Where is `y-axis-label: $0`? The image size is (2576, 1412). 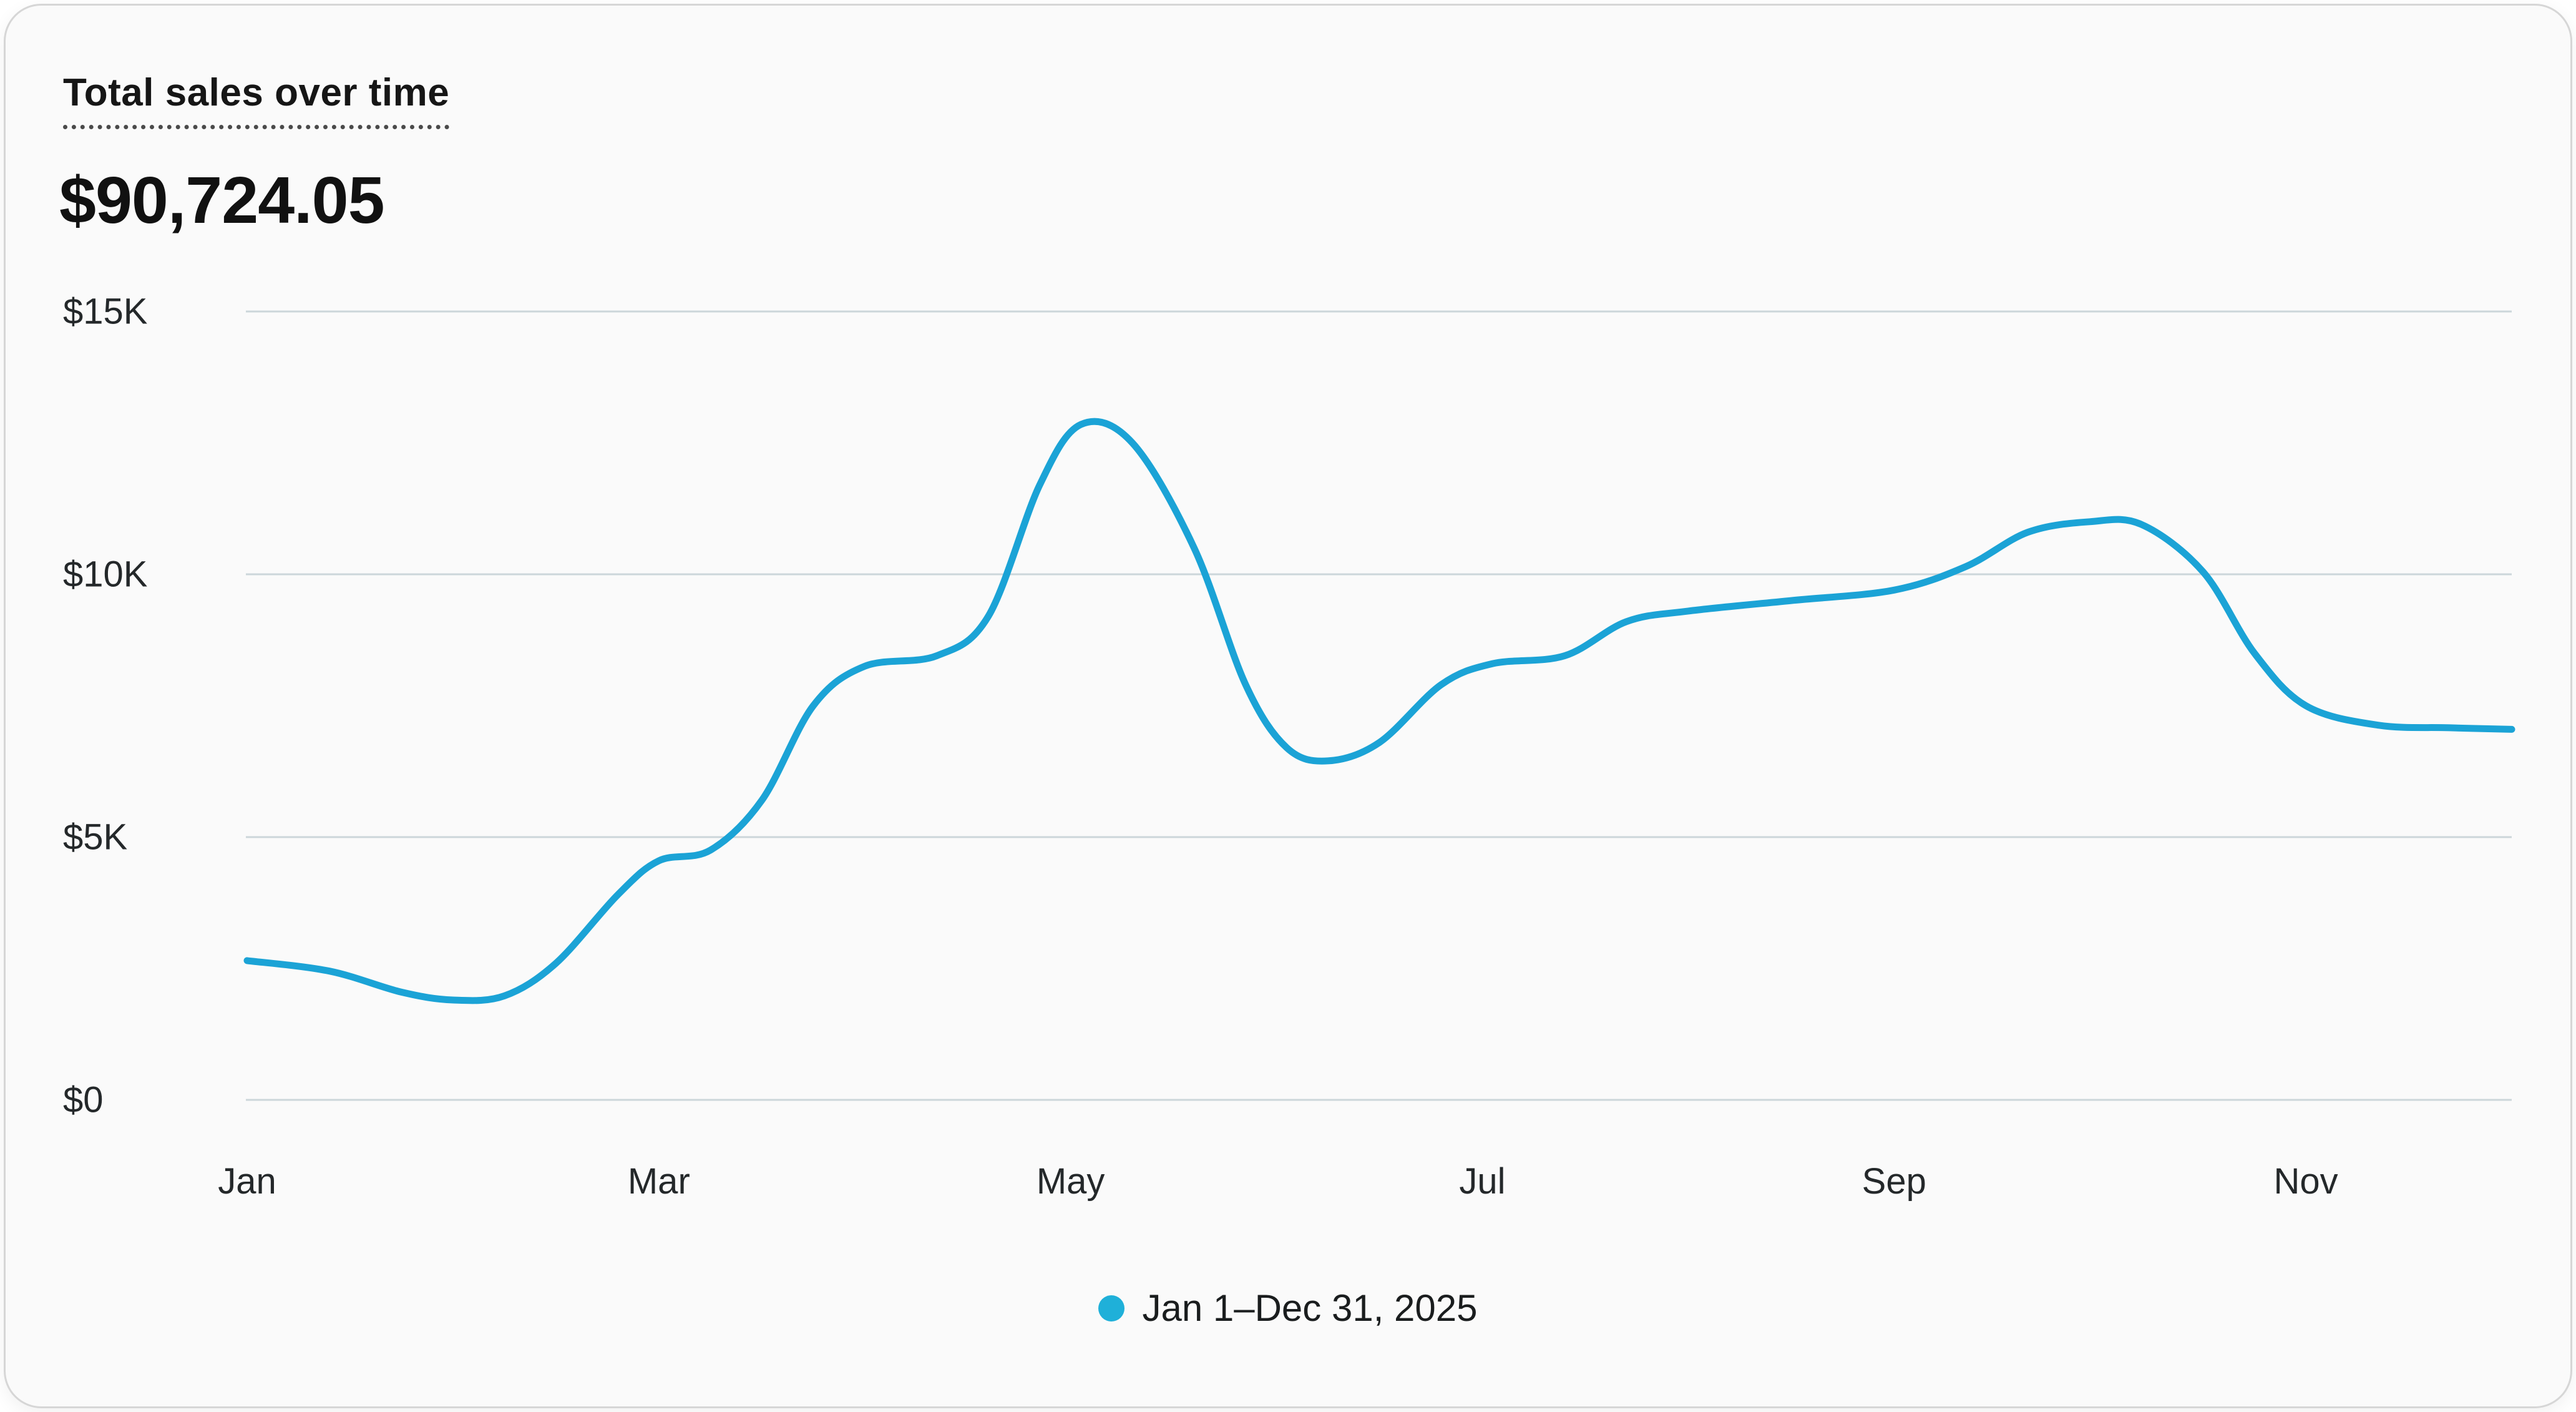 y-axis-label: $0 is located at coordinates (83, 1099).